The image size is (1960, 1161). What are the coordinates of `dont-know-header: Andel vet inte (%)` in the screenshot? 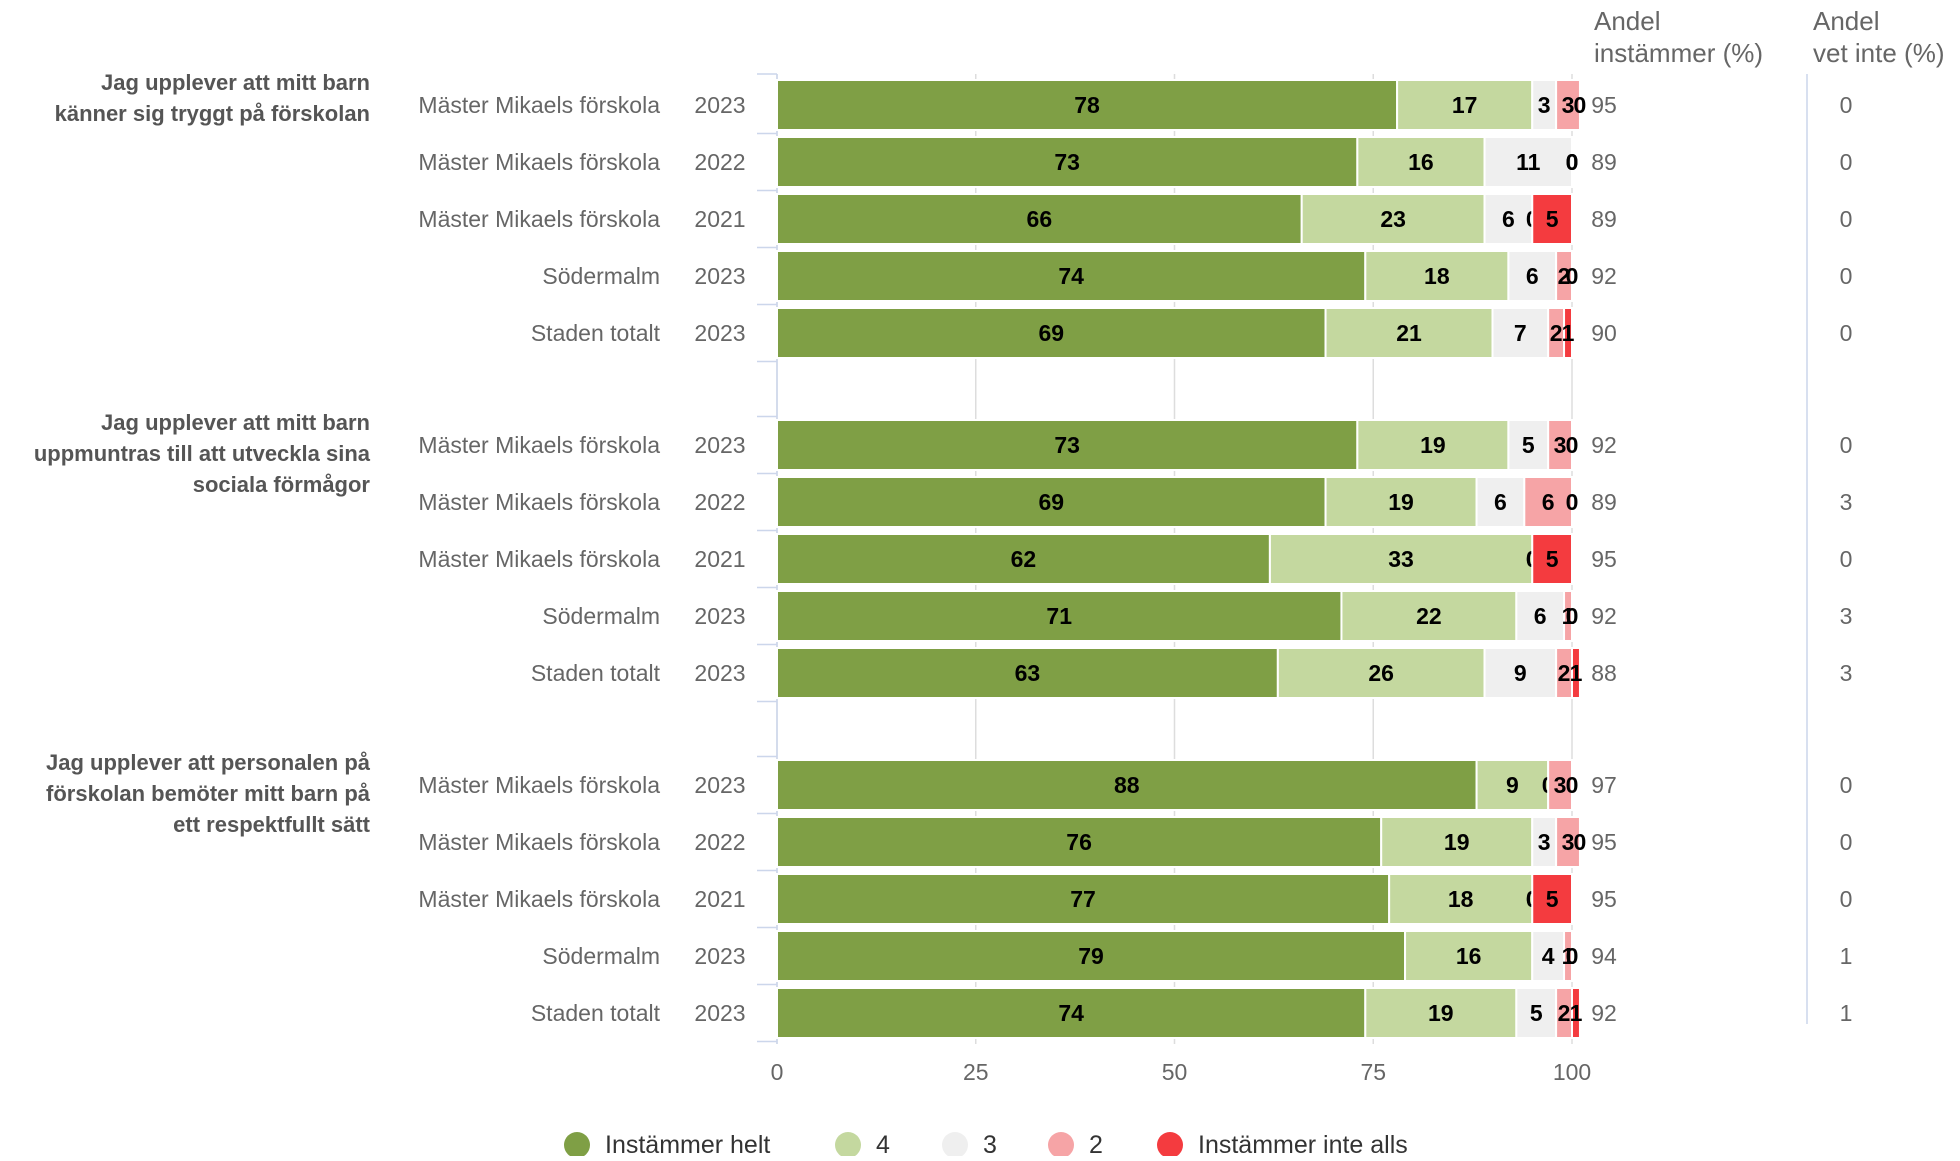 It's located at (1879, 37).